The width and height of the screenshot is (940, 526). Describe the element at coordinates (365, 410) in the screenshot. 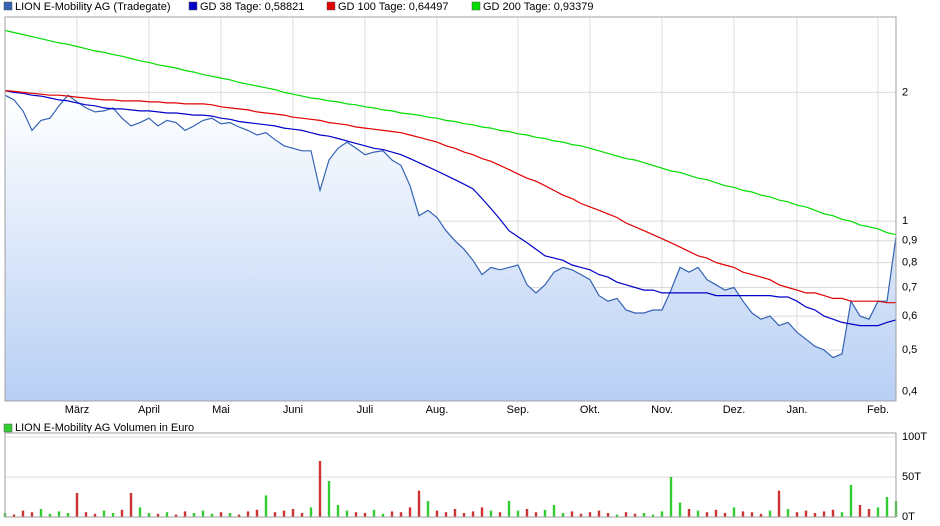

I see `x-tick-label: Juli` at that location.